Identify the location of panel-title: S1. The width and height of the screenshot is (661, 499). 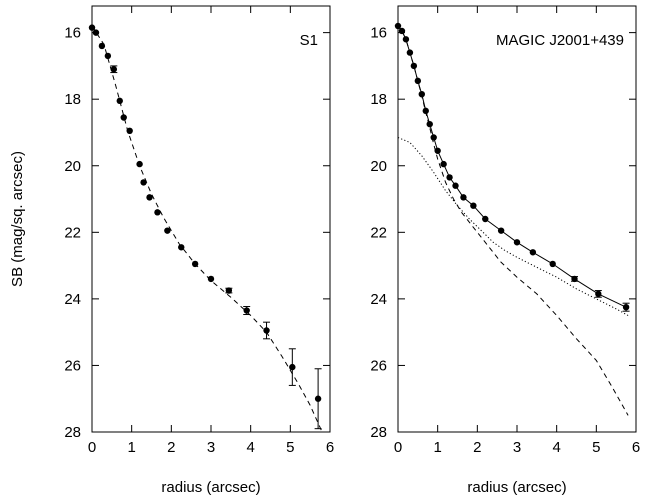
(309, 40).